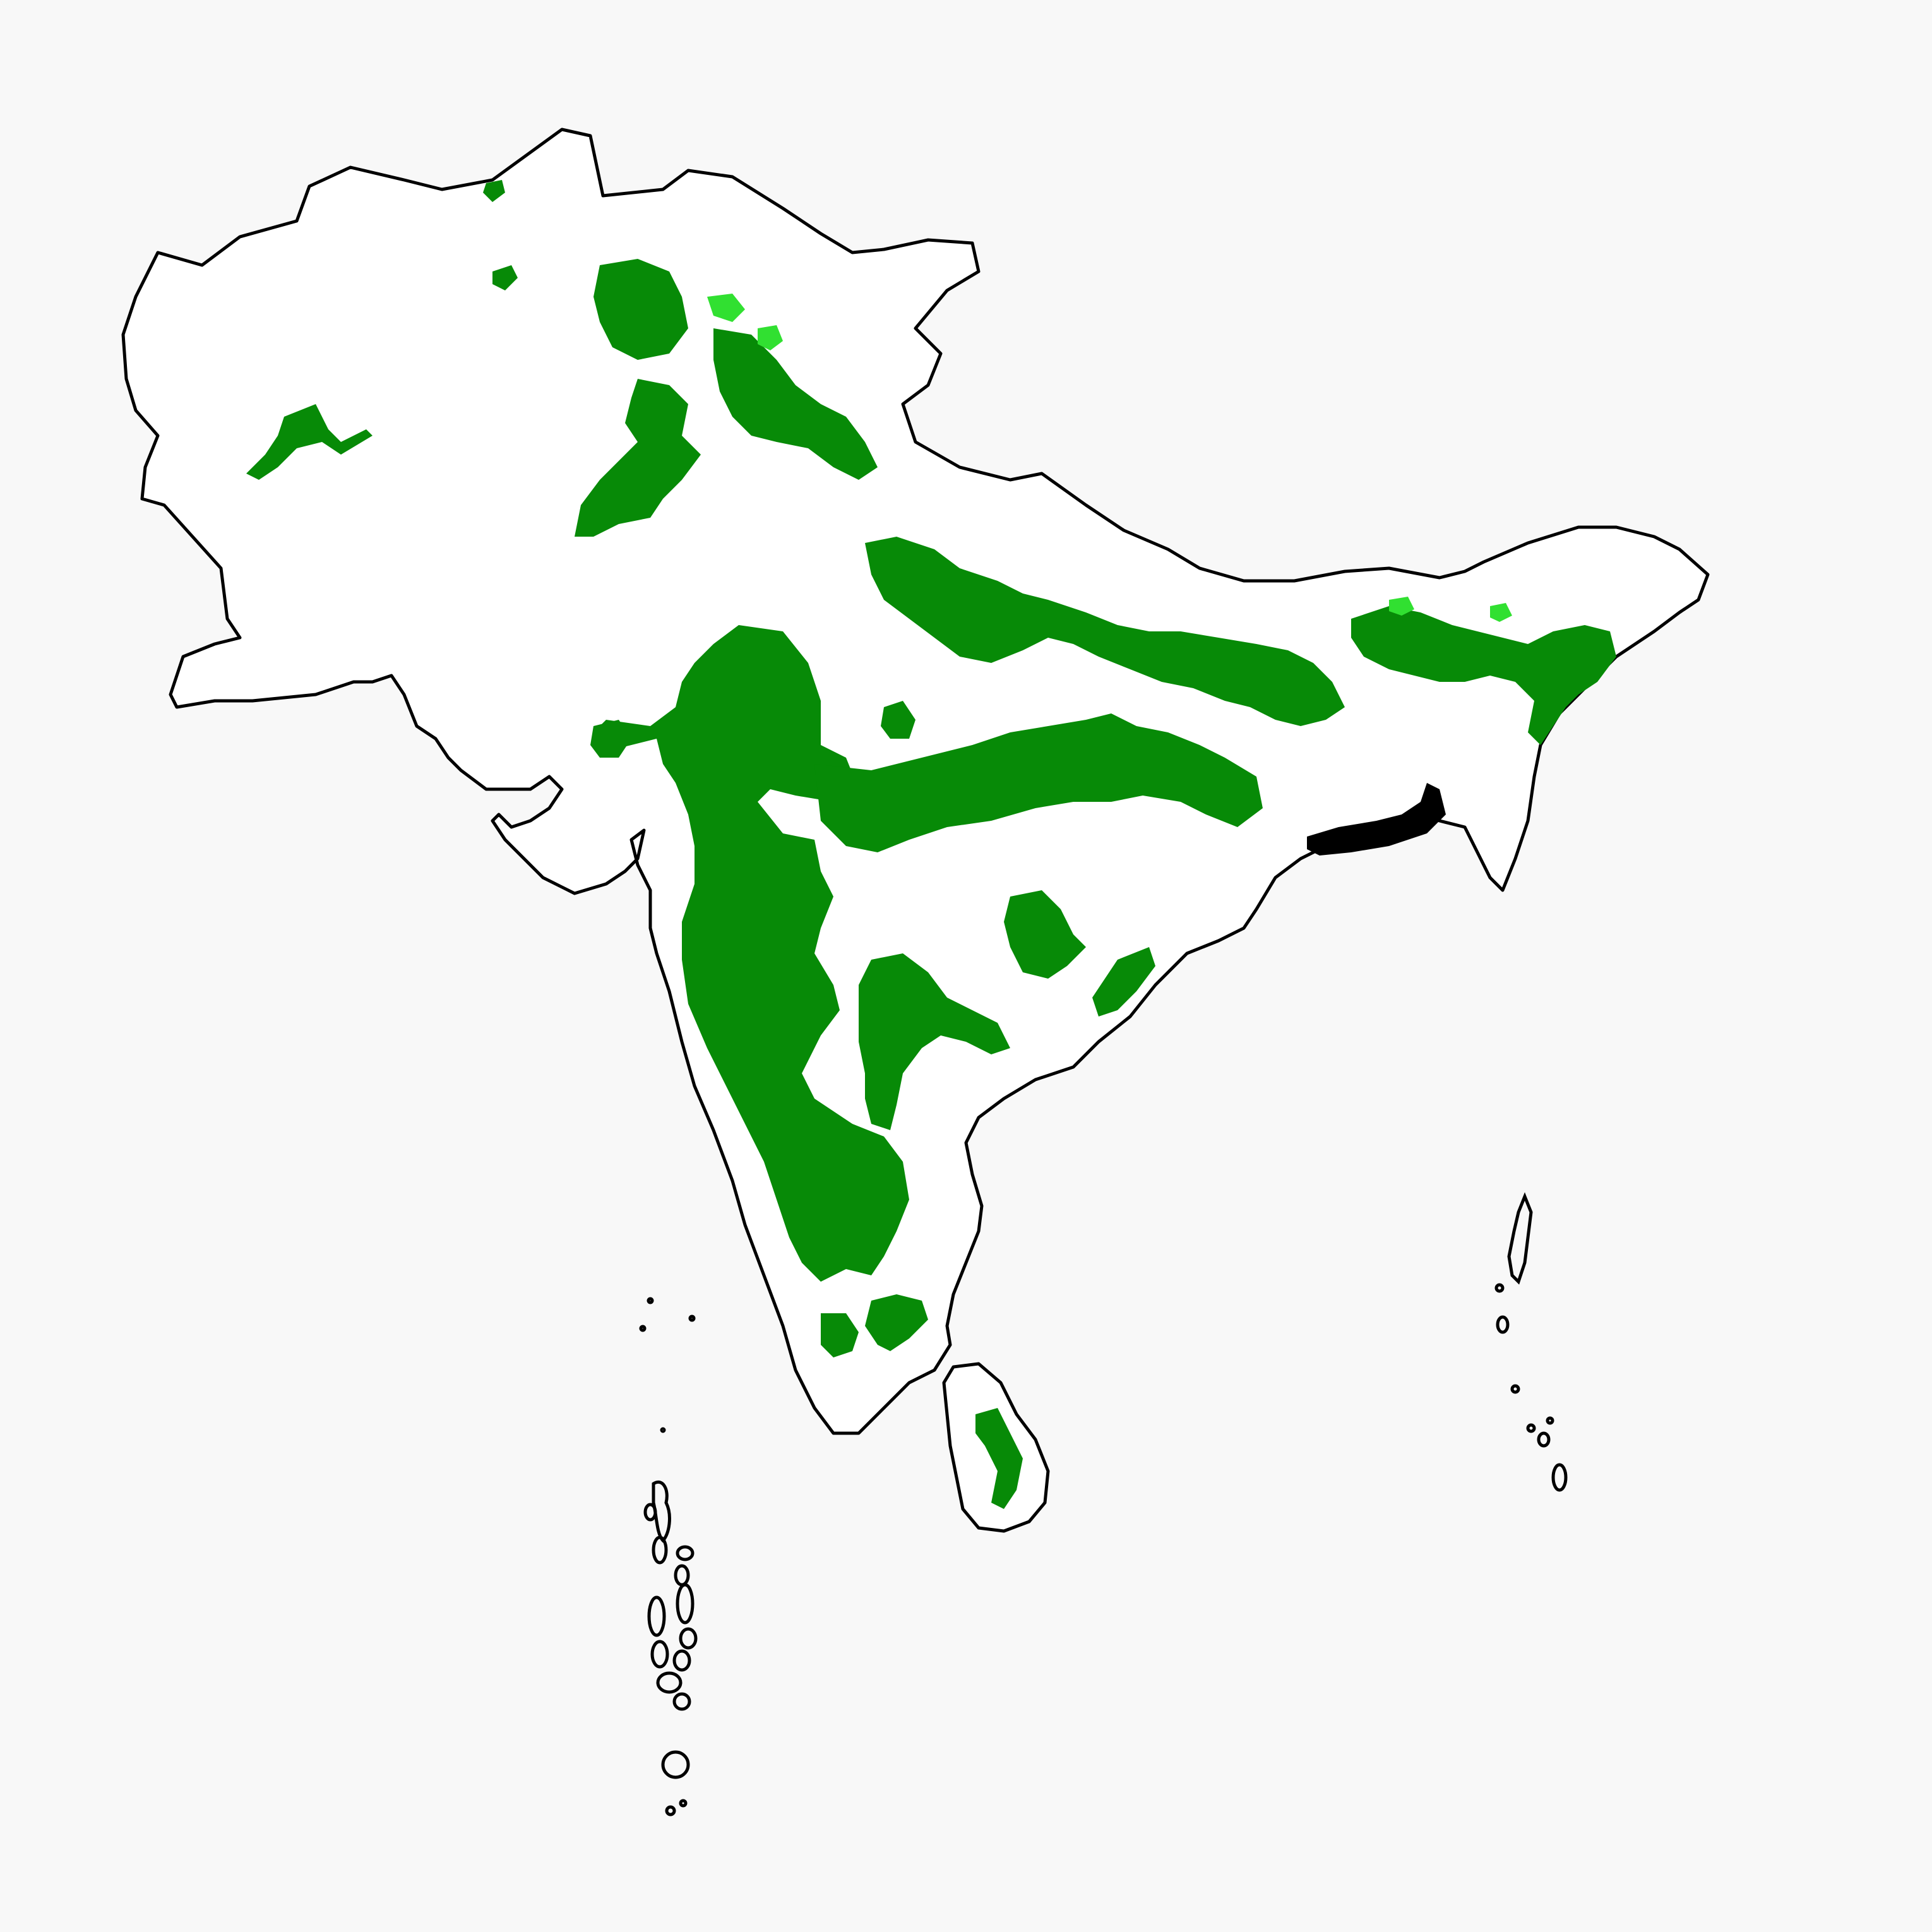  What do you see at coordinates (999, 1458) in the screenshot?
I see `forest-sri-lanka` at bounding box center [999, 1458].